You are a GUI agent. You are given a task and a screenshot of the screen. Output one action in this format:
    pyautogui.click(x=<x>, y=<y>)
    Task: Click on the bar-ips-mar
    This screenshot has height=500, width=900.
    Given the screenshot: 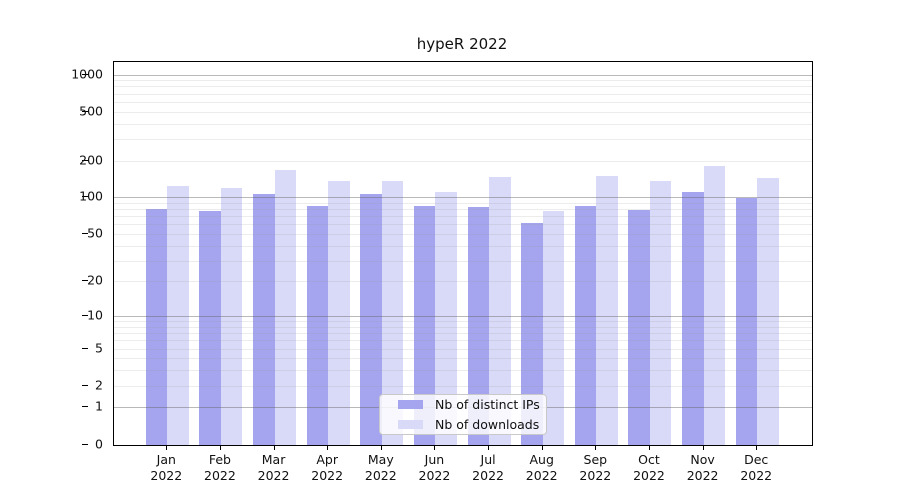 What is the action you would take?
    pyautogui.click(x=264, y=319)
    